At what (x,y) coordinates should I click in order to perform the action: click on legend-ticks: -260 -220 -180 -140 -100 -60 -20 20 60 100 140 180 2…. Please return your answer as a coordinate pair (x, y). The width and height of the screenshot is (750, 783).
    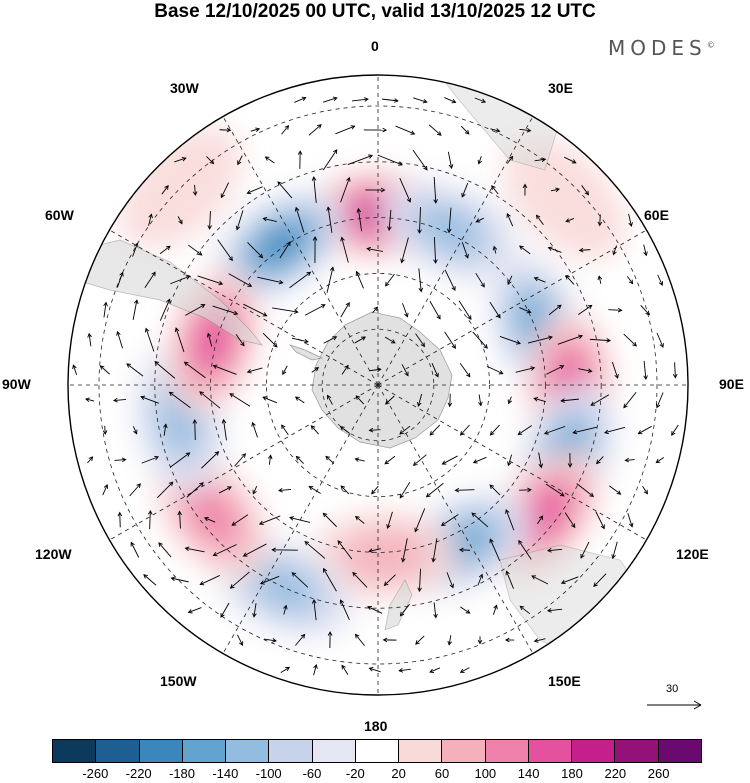
    Looking at the image, I should click on (377, 774).